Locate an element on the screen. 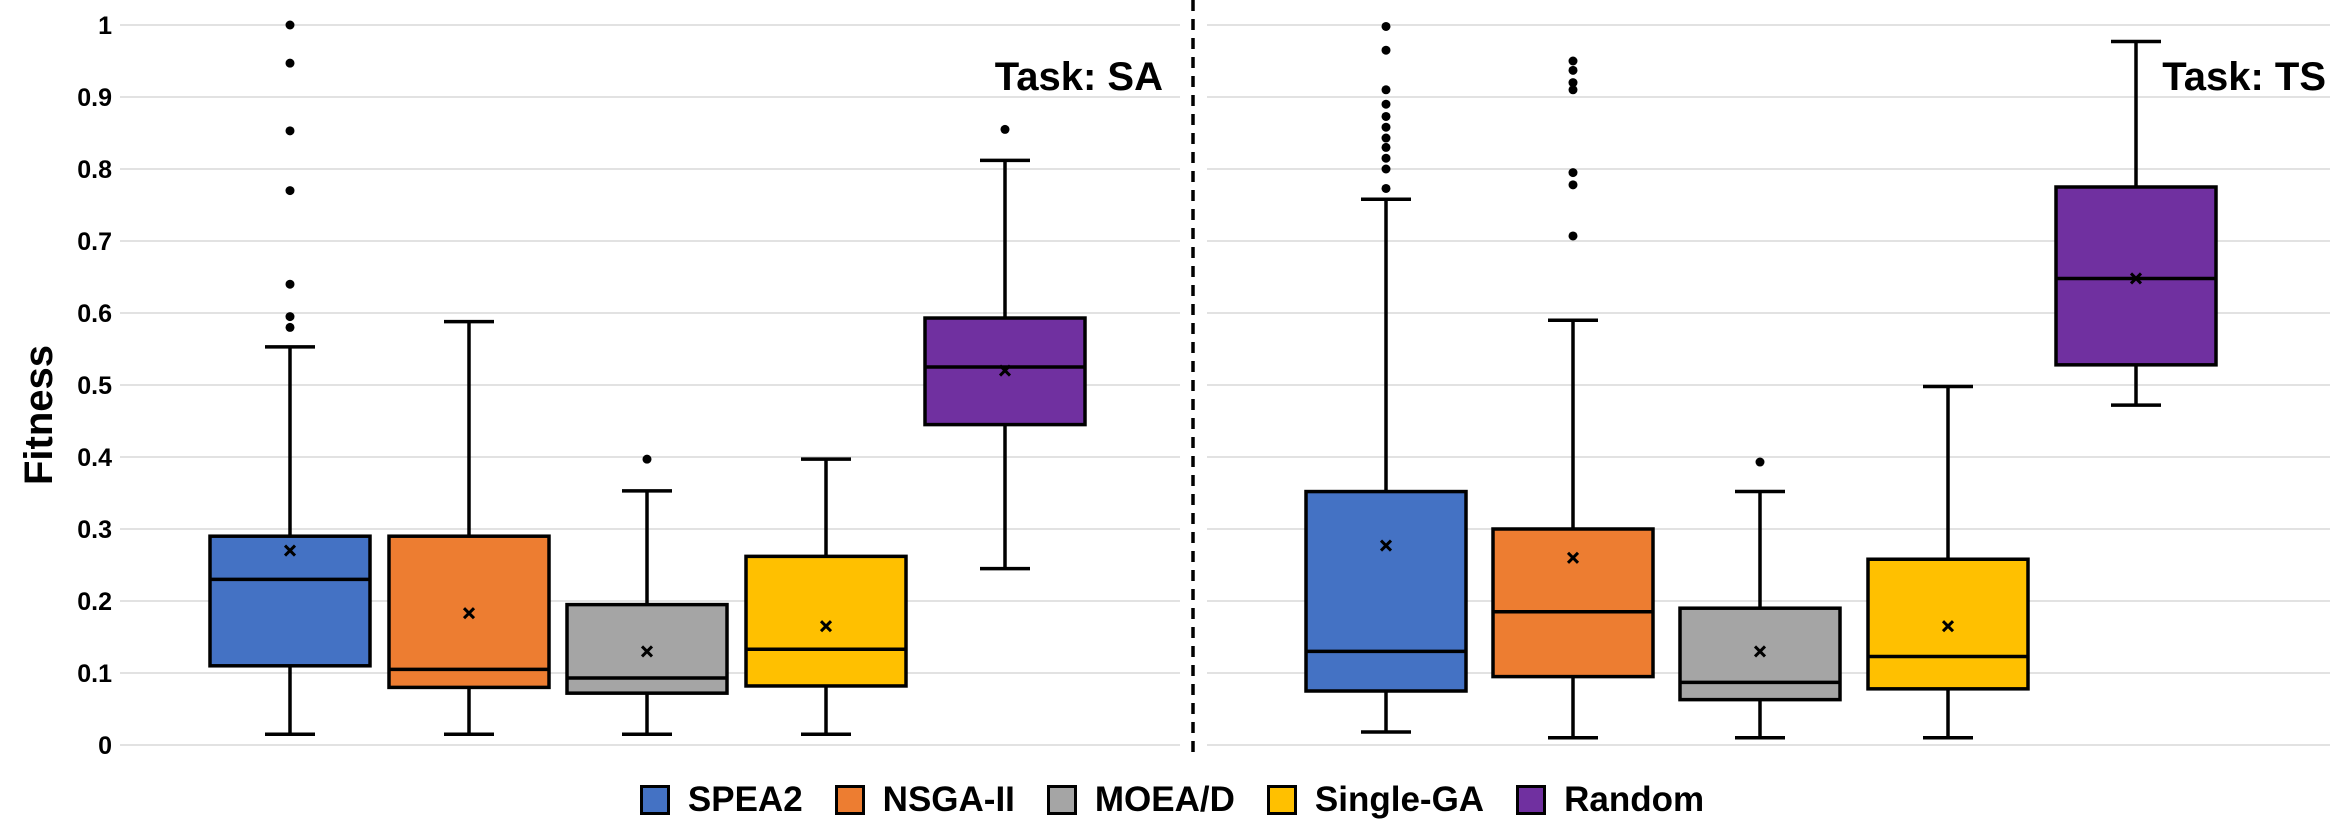 The height and width of the screenshot is (840, 2344). legend: SPEA2 NSGA-II MOEA/D Single-GA Random is located at coordinates (1172, 800).